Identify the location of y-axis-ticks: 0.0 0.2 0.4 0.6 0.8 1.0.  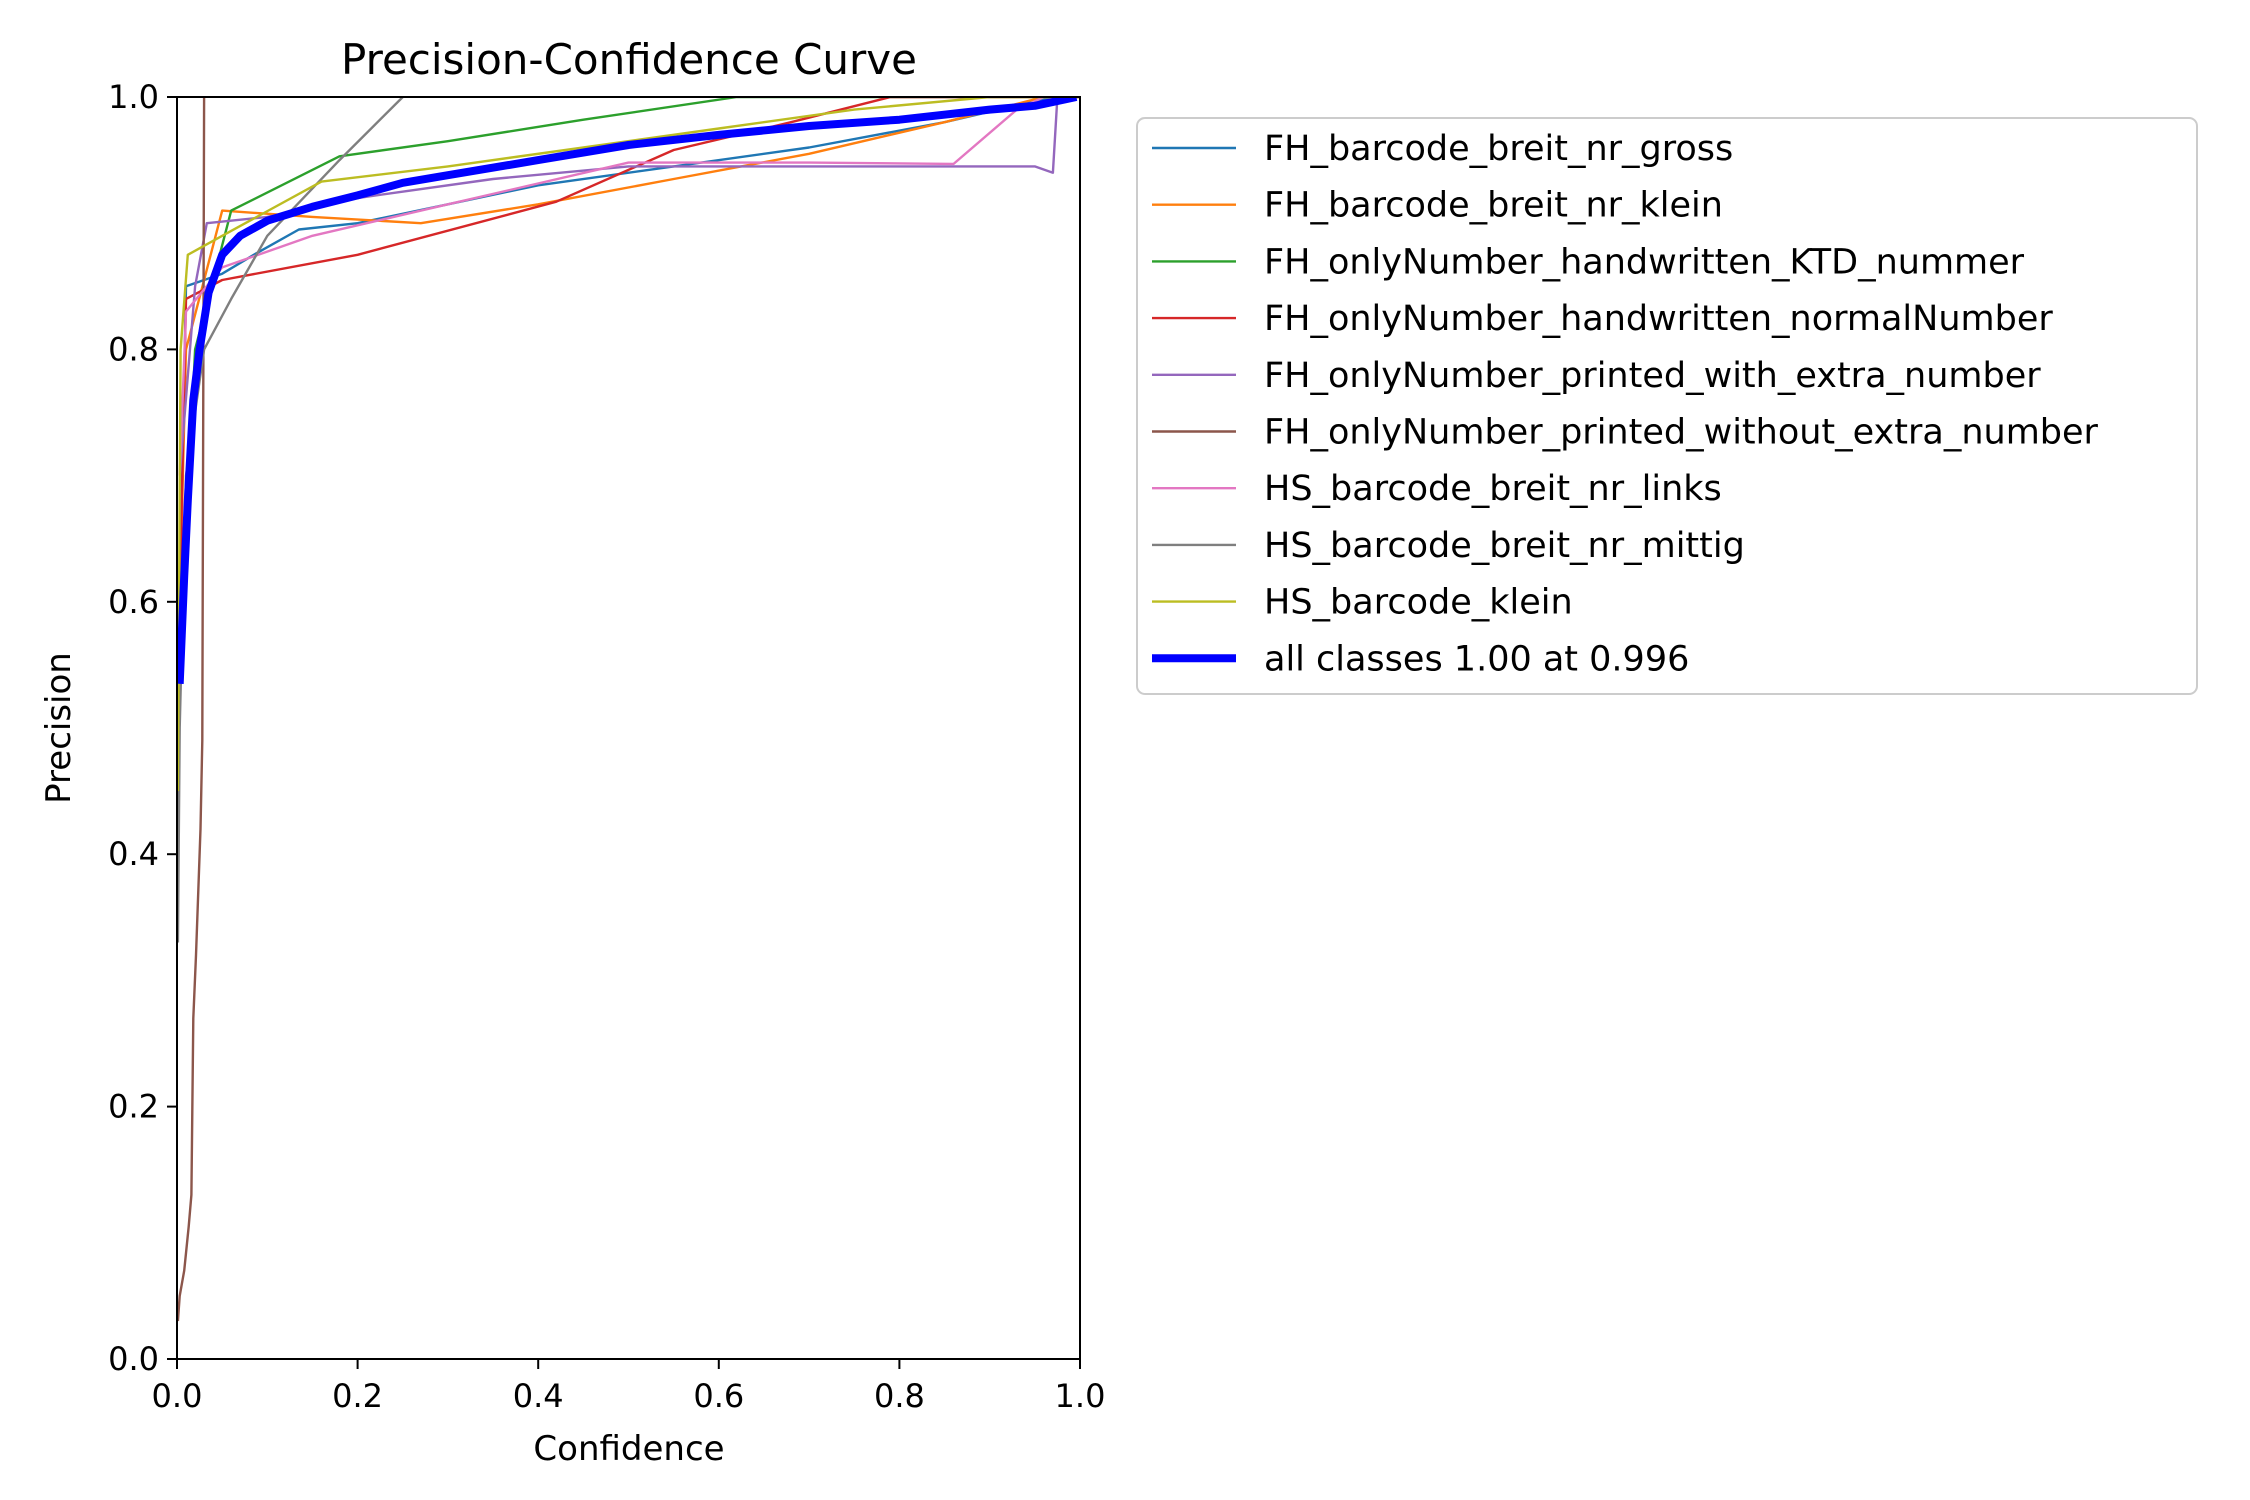
(142, 728).